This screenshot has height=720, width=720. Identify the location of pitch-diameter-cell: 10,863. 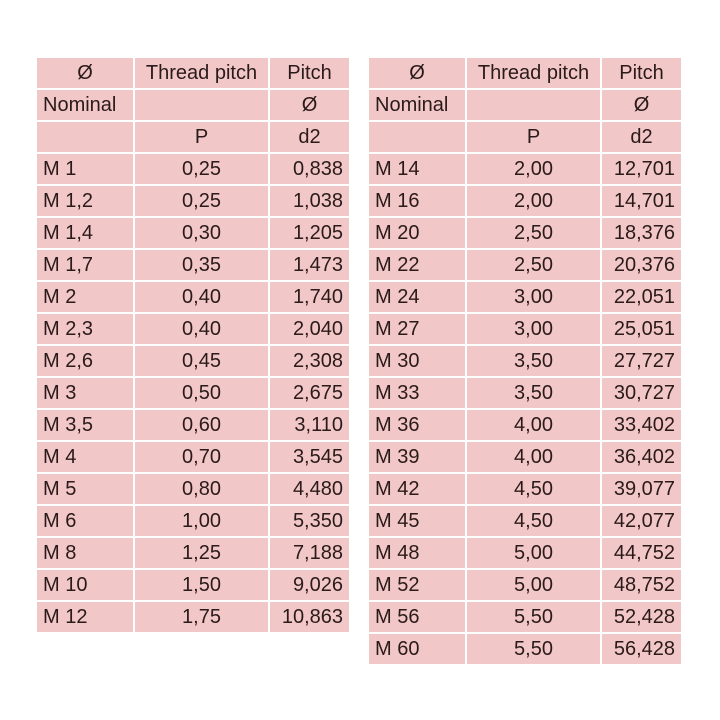
(309, 617).